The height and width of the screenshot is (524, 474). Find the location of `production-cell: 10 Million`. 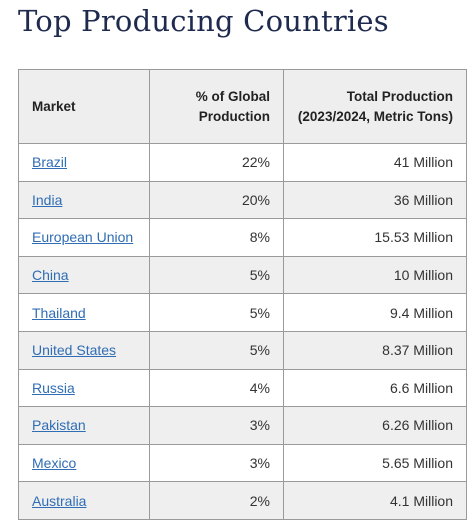

production-cell: 10 Million is located at coordinates (375, 275).